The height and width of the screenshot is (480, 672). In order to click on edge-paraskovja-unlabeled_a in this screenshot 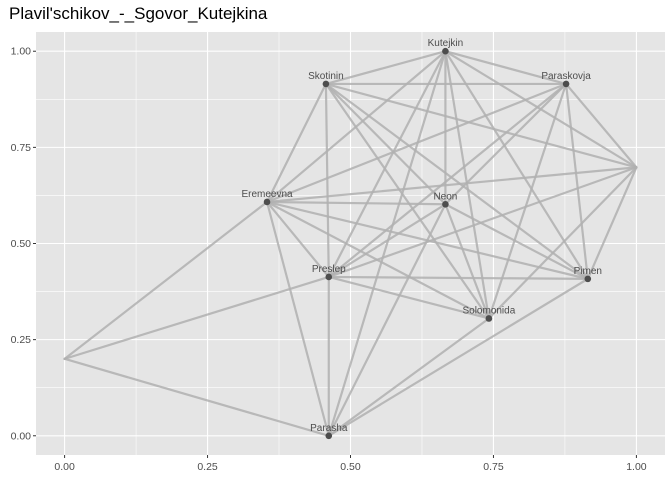, I will do `click(601, 125)`.